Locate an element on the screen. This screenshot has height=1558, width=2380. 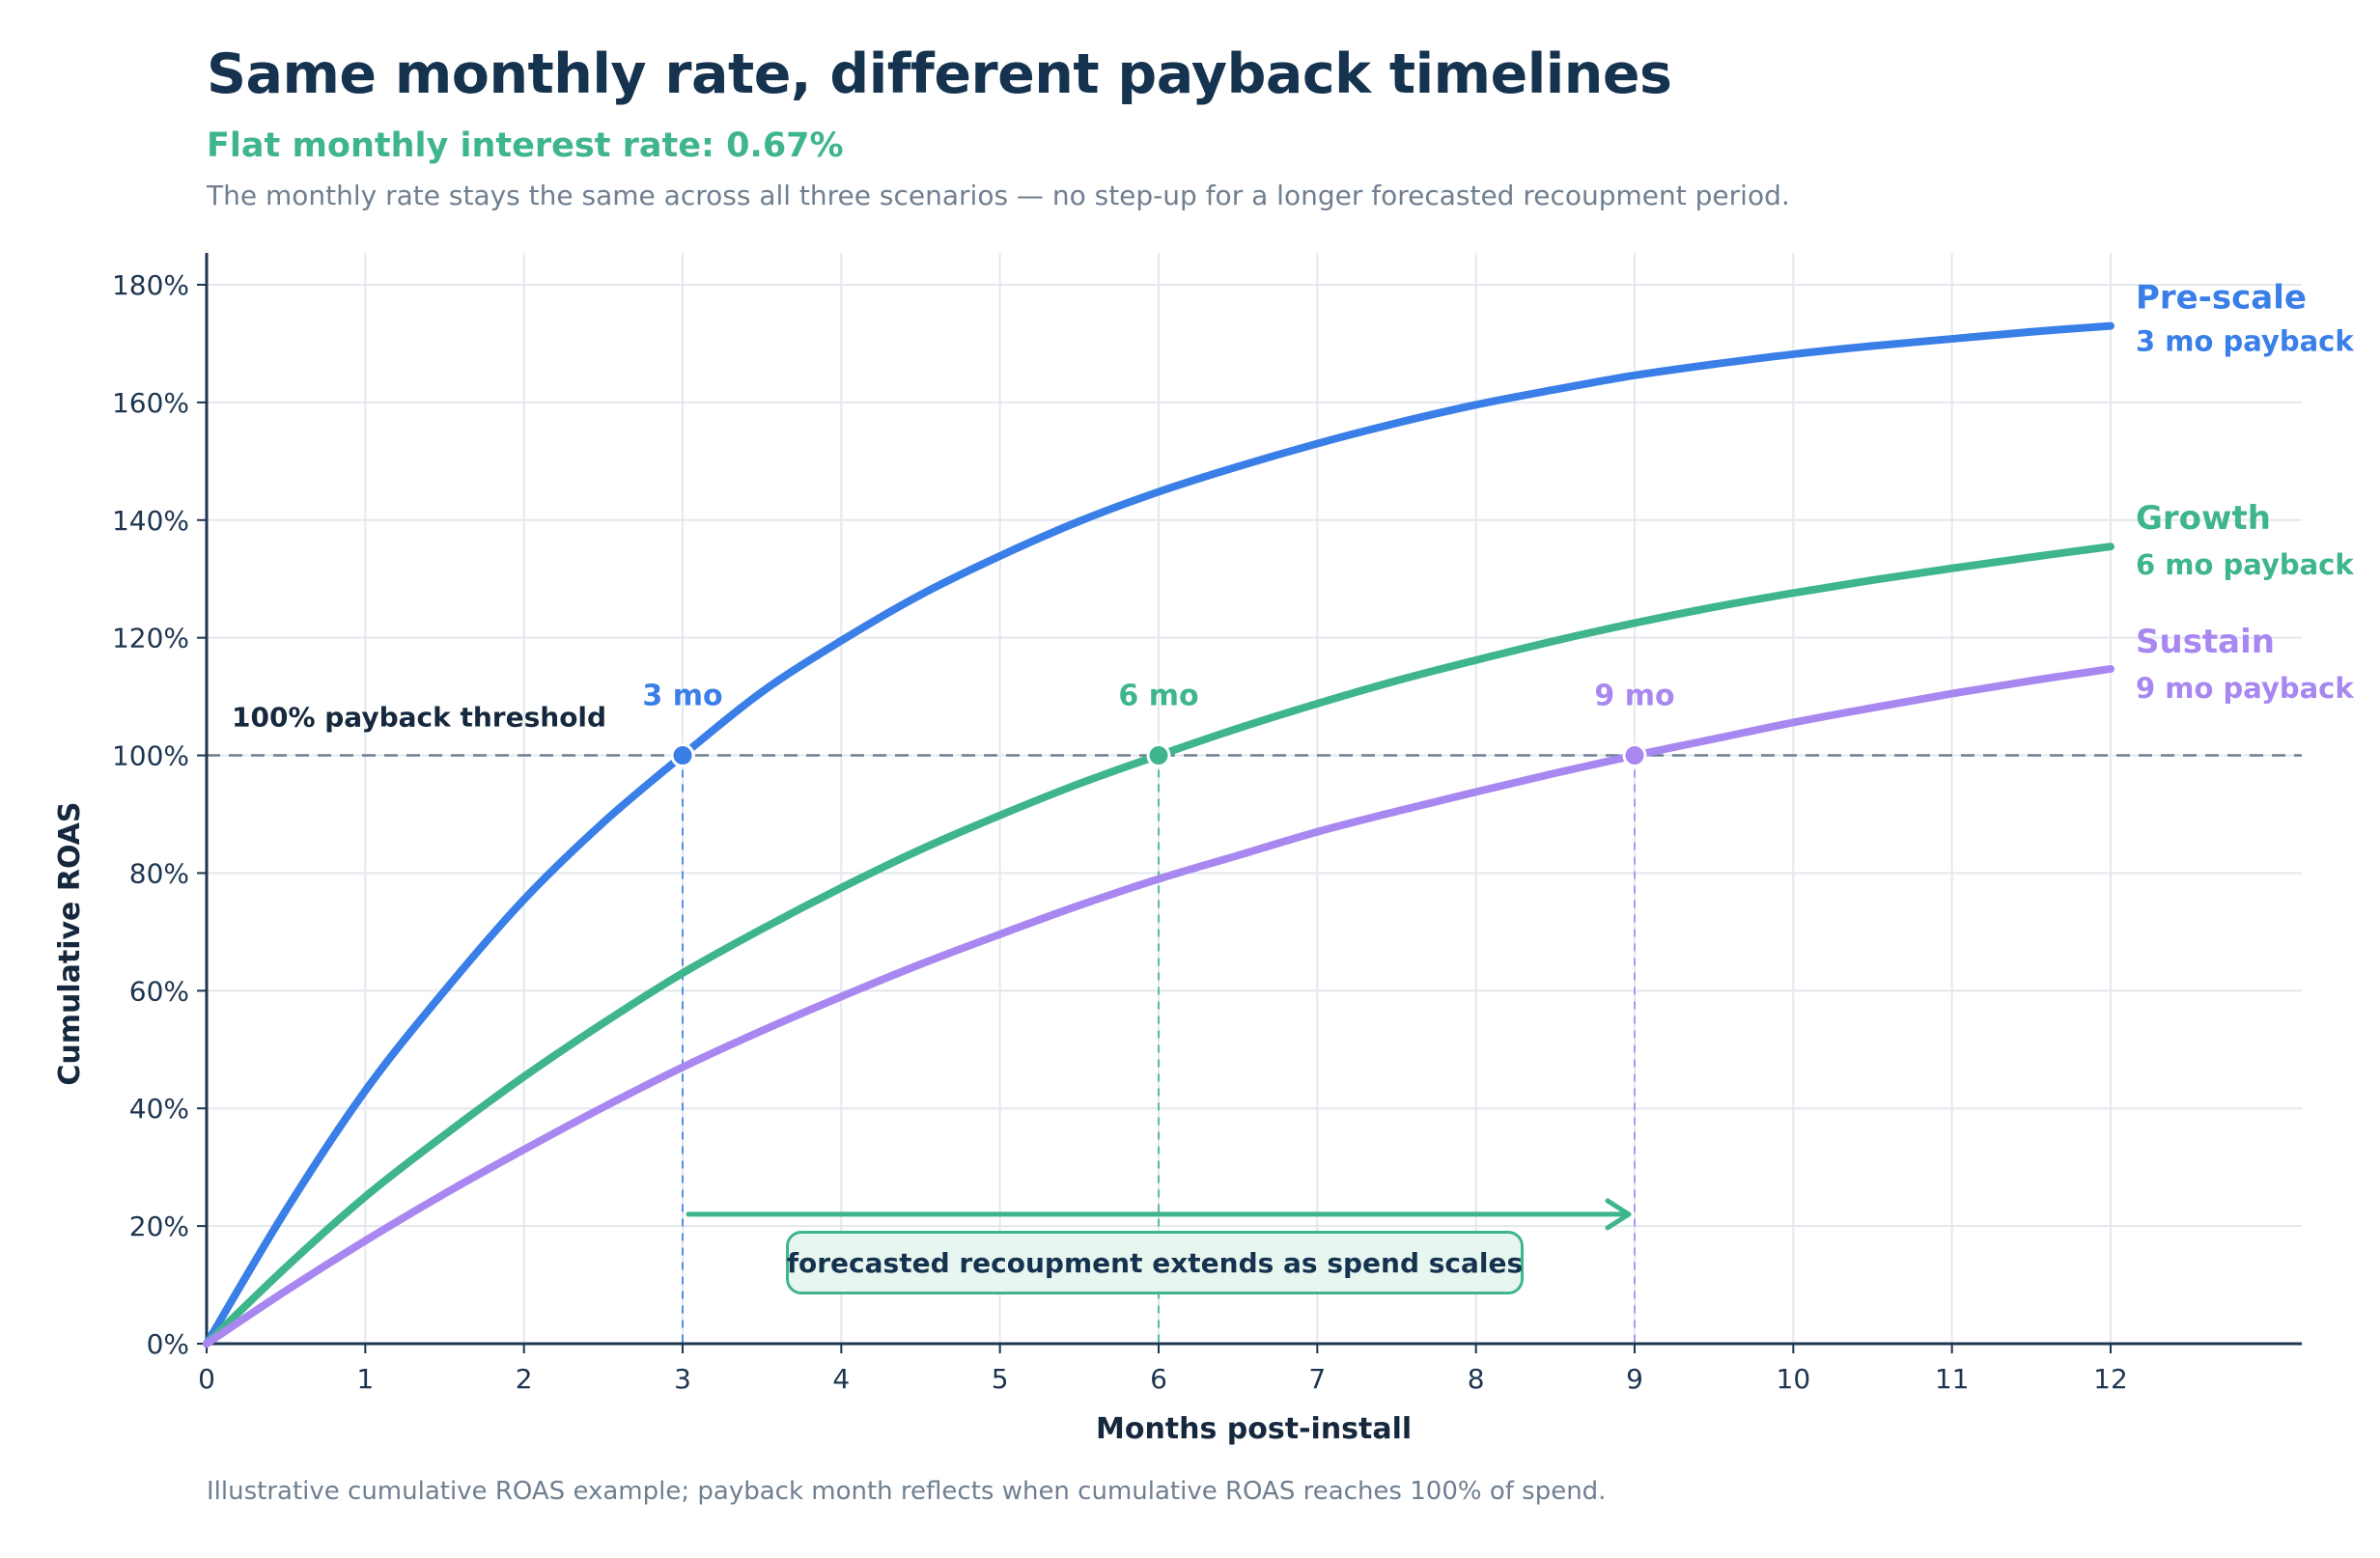
x-tick-label: 10 is located at coordinates (1794, 1379).